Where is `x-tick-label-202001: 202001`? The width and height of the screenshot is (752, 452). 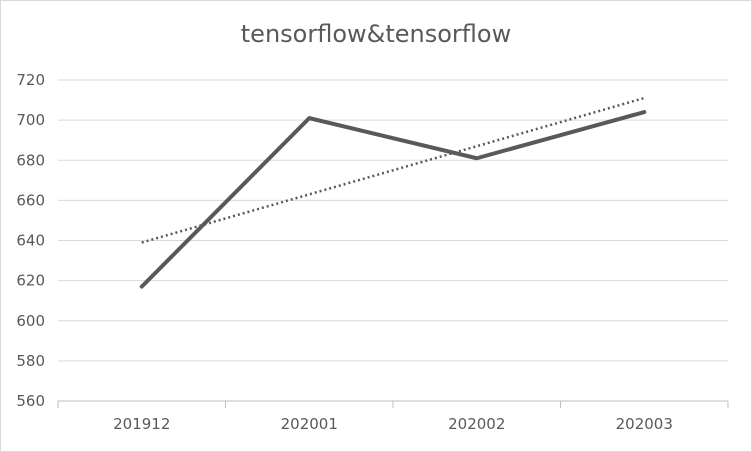
x-tick-label-202001: 202001 is located at coordinates (309, 424).